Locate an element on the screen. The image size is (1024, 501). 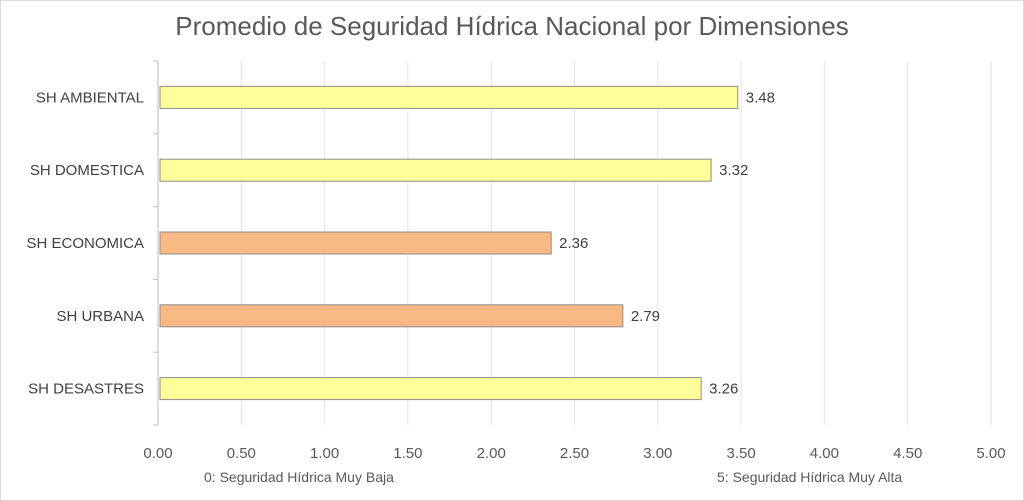
x-tick-label: 4.00 is located at coordinates (824, 453).